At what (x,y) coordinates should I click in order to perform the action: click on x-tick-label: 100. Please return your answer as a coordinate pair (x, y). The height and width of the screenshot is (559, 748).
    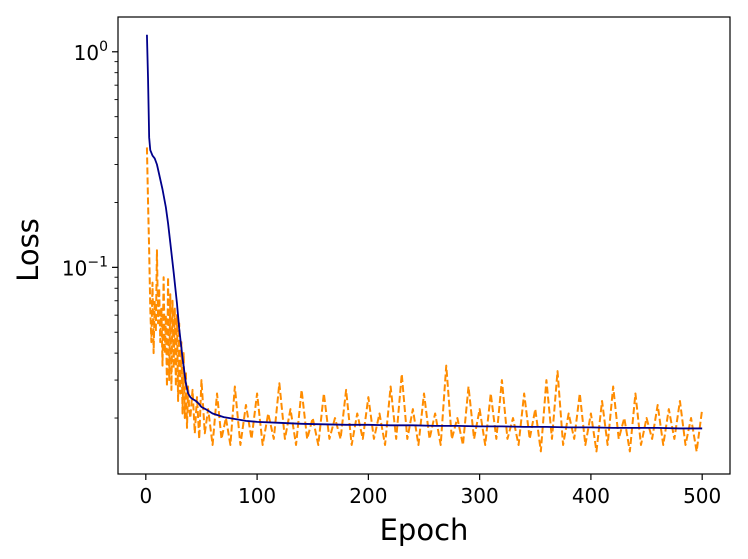
    Looking at the image, I should click on (257, 496).